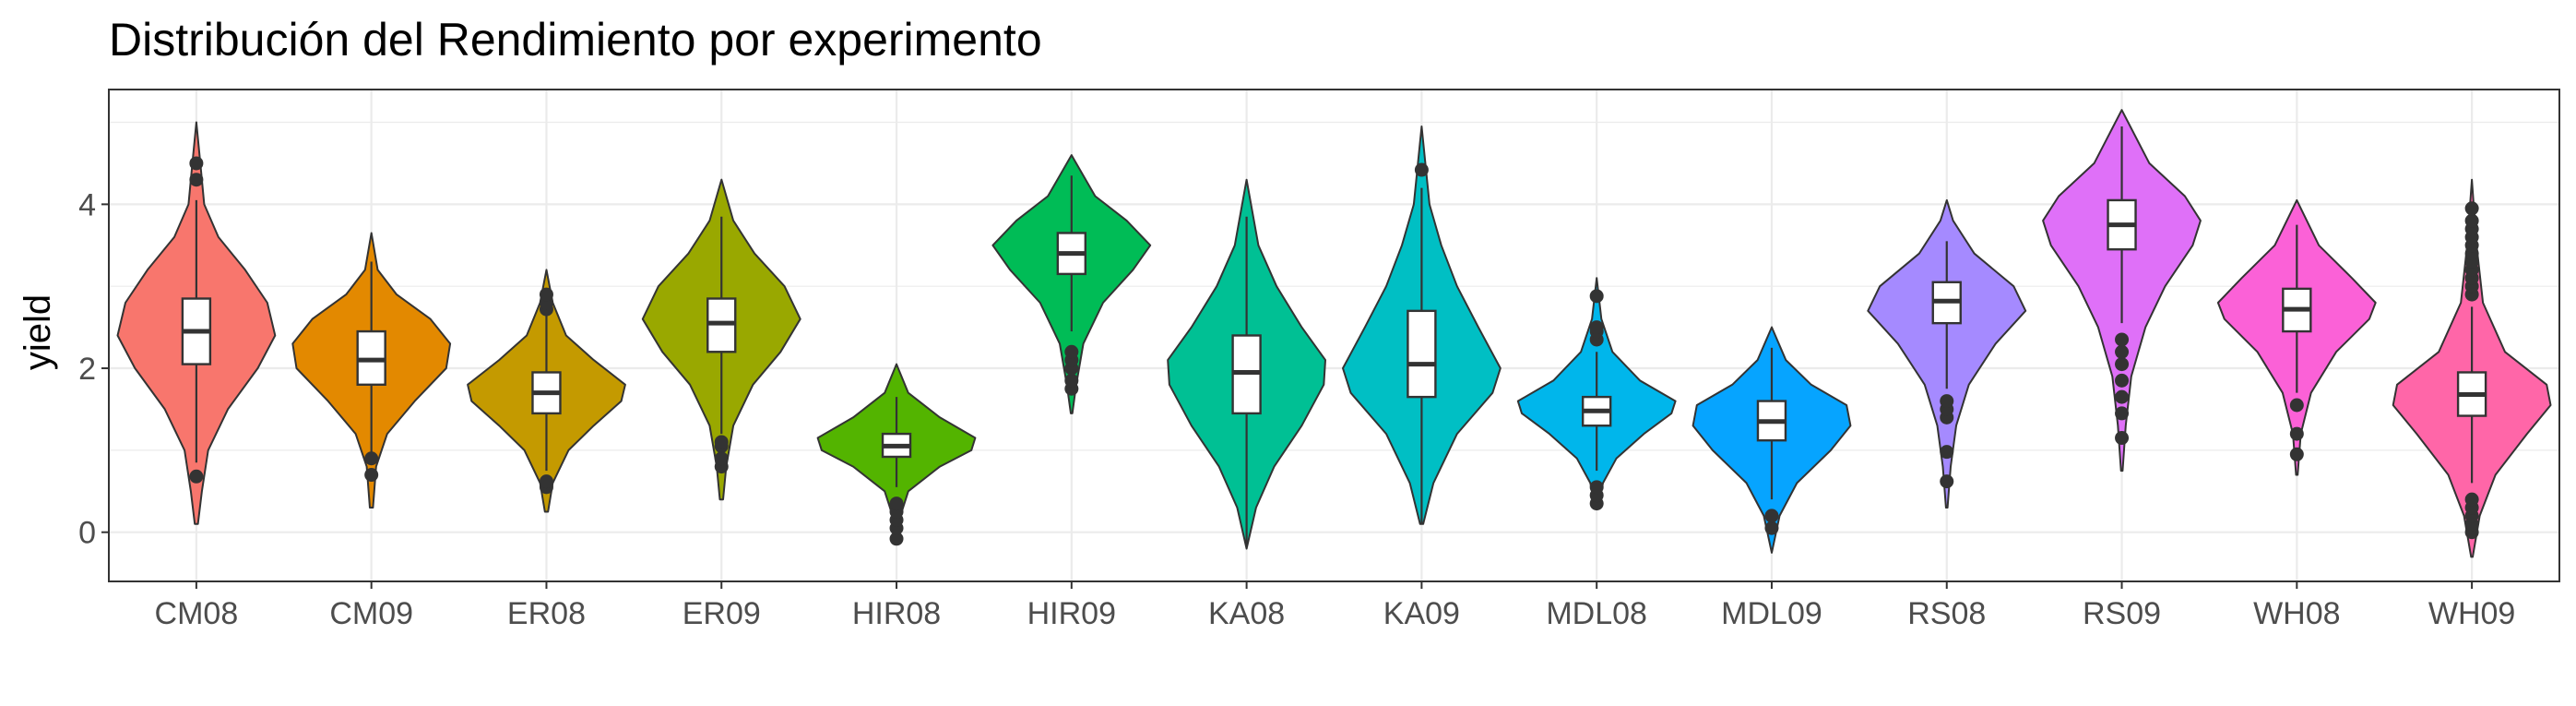 The width and height of the screenshot is (2576, 706). What do you see at coordinates (1422, 614) in the screenshot?
I see `x-tick-label-KA09: KA09` at bounding box center [1422, 614].